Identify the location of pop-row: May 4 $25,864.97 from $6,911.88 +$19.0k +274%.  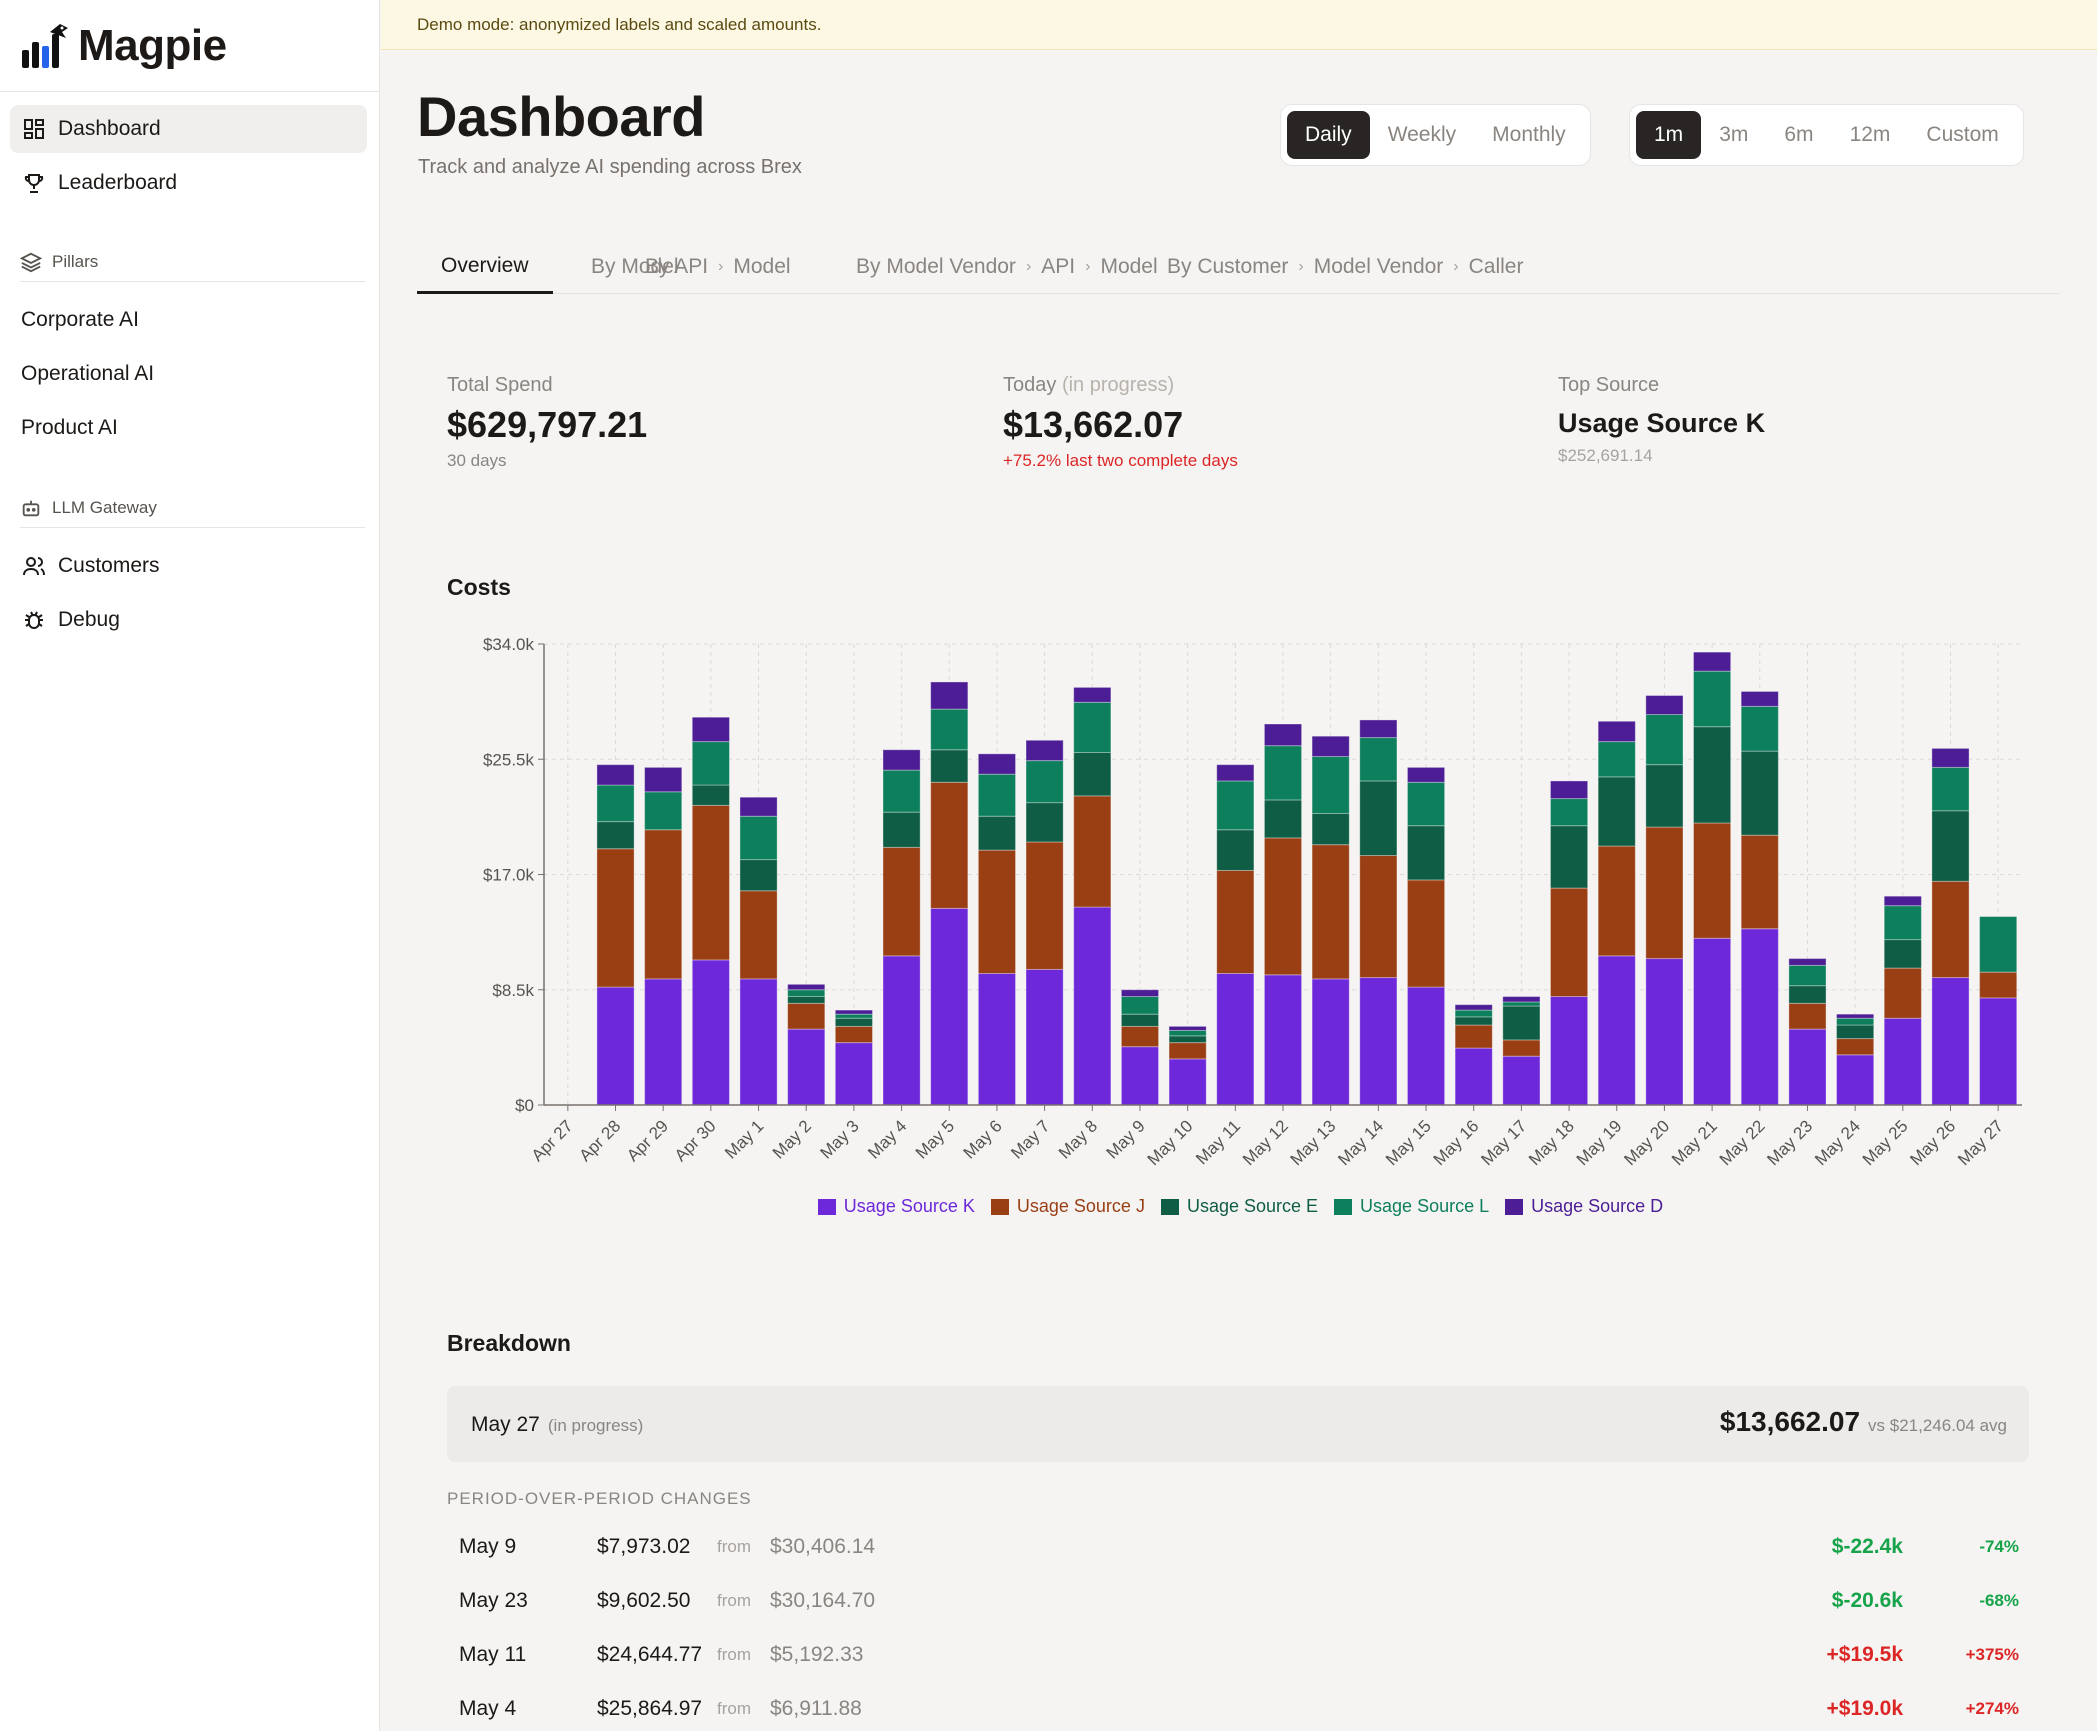
(1239, 1709).